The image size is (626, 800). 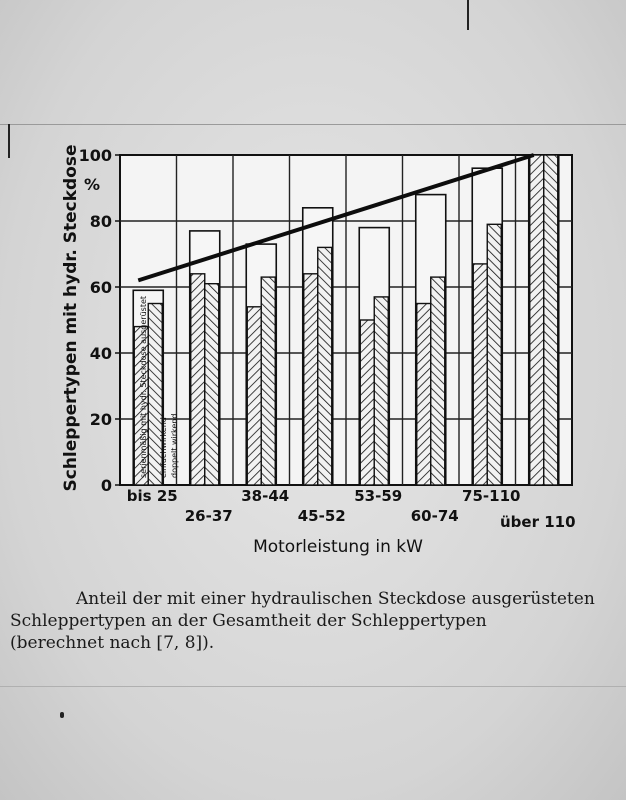 I want to click on trend-line, so click(x=336, y=218).